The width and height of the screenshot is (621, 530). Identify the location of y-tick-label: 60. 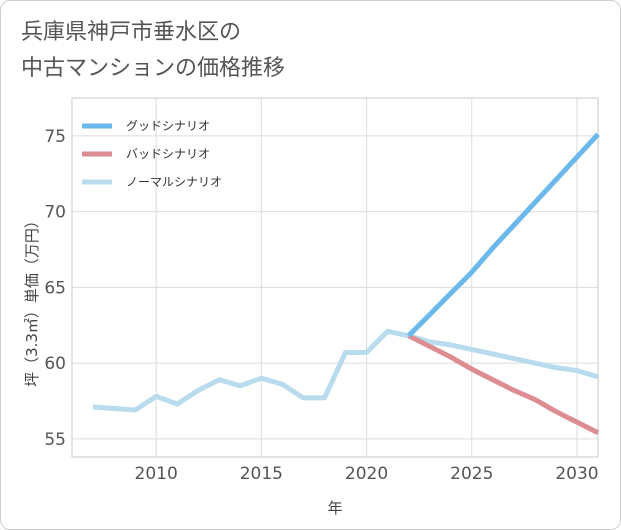
(55, 364).